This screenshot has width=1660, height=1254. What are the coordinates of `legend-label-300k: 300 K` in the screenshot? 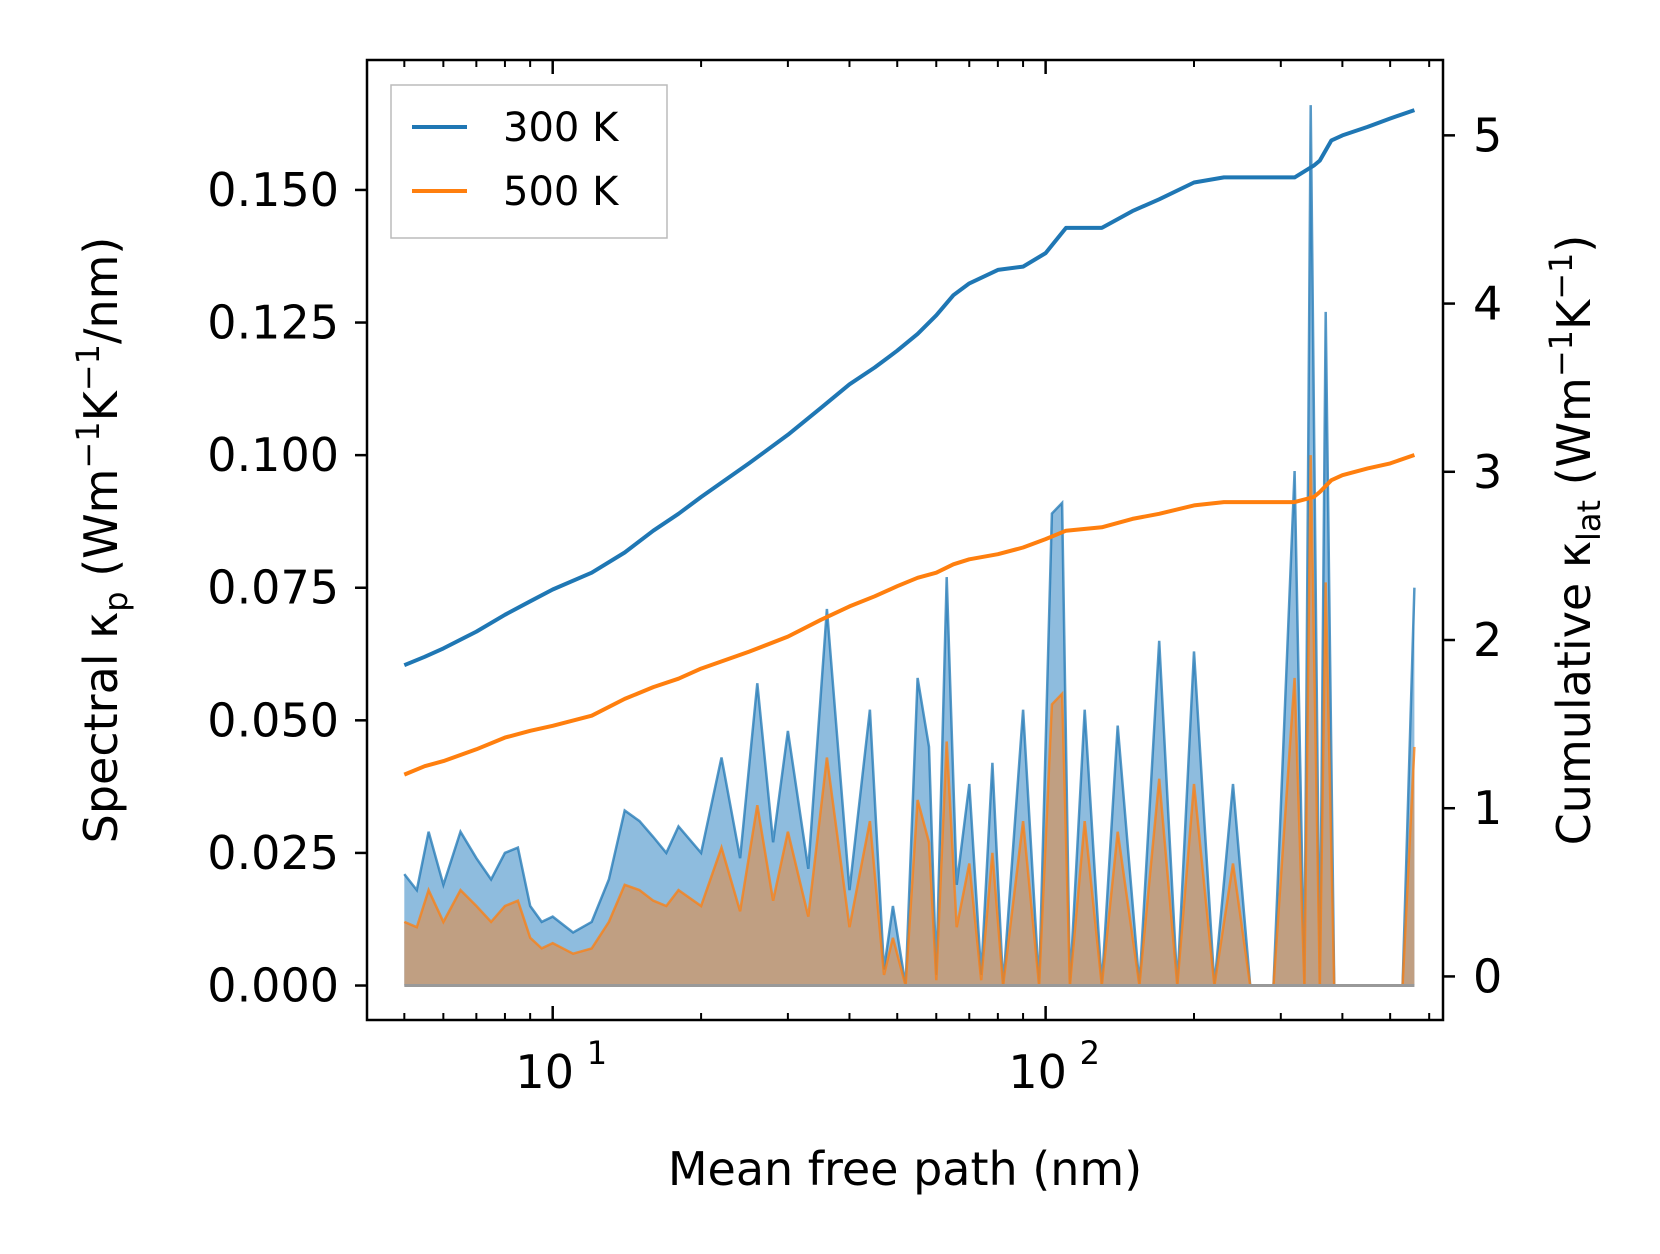 It's located at (561, 128).